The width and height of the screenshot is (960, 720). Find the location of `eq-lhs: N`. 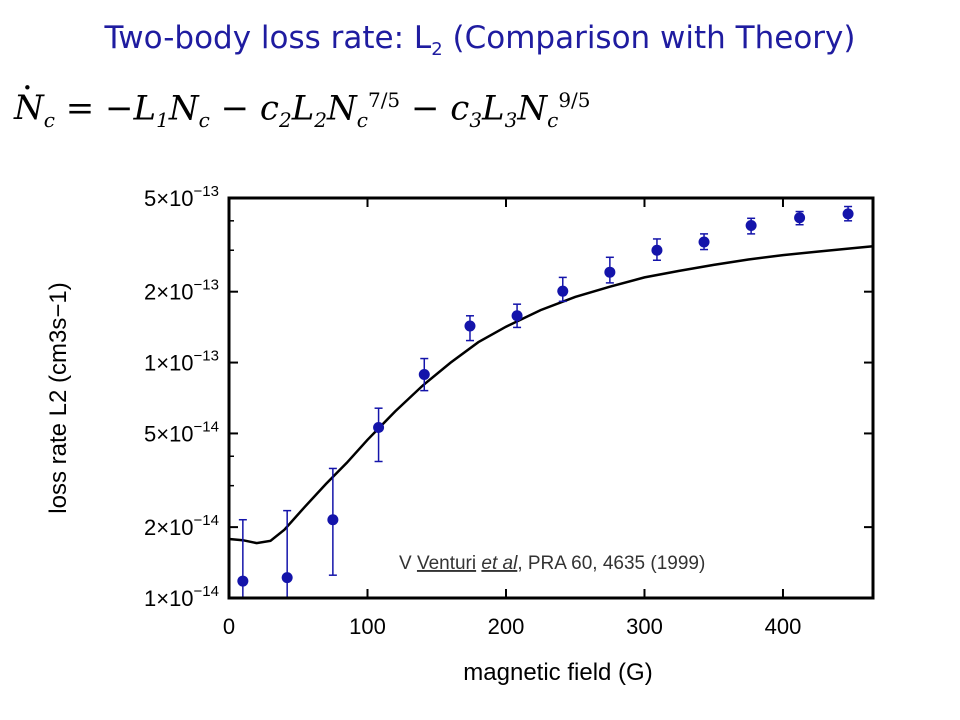

eq-lhs: N is located at coordinates (29, 98).